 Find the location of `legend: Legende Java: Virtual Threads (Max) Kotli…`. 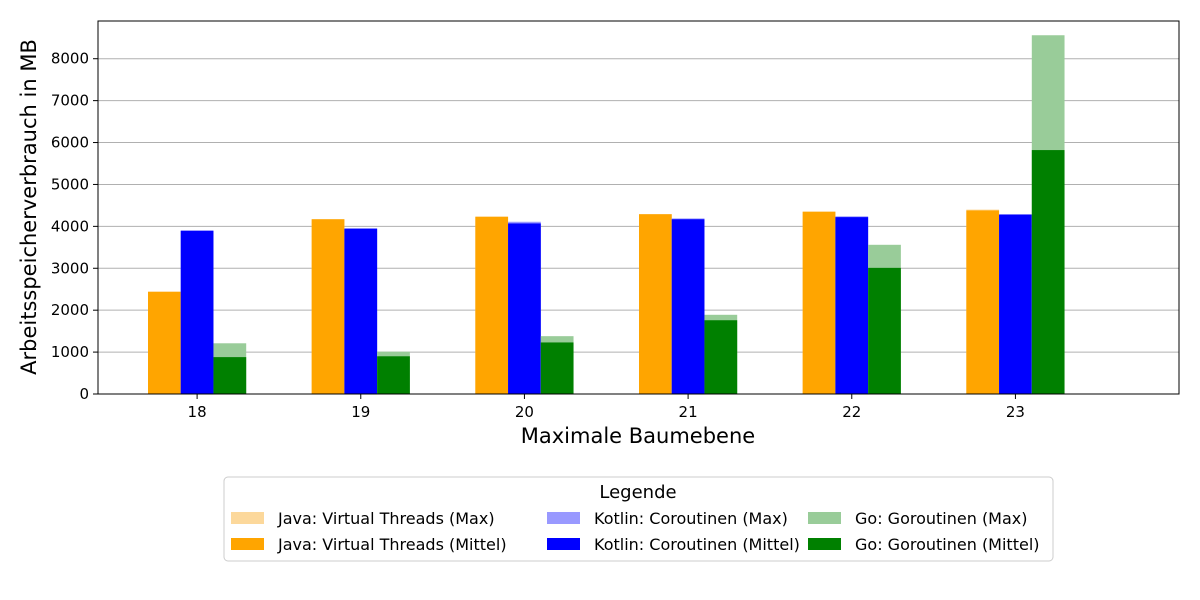

legend: Legende Java: Virtual Threads (Max) Kotli… is located at coordinates (638, 519).